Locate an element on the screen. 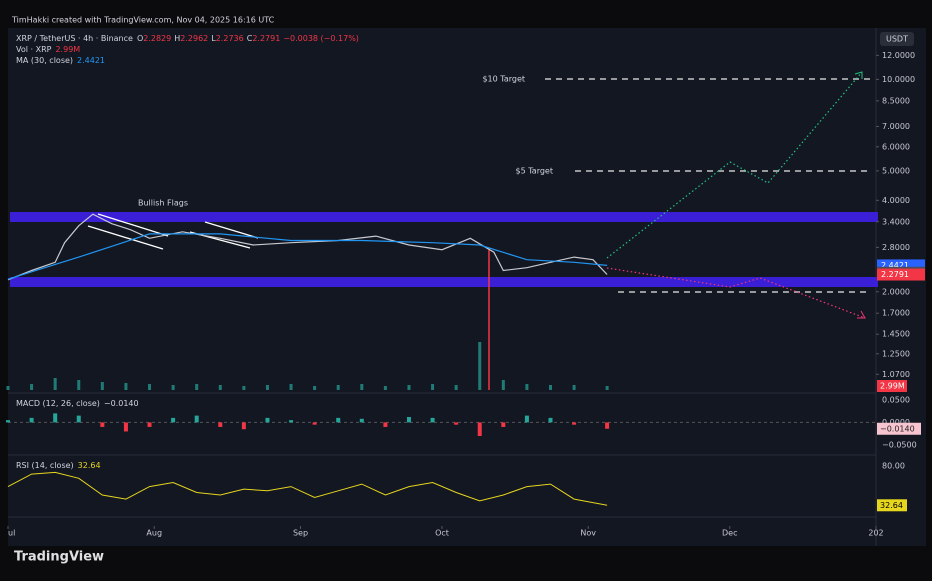 This screenshot has width=932, height=581. legend-ma: MA (30, close) 2.4421 is located at coordinates (60, 60).